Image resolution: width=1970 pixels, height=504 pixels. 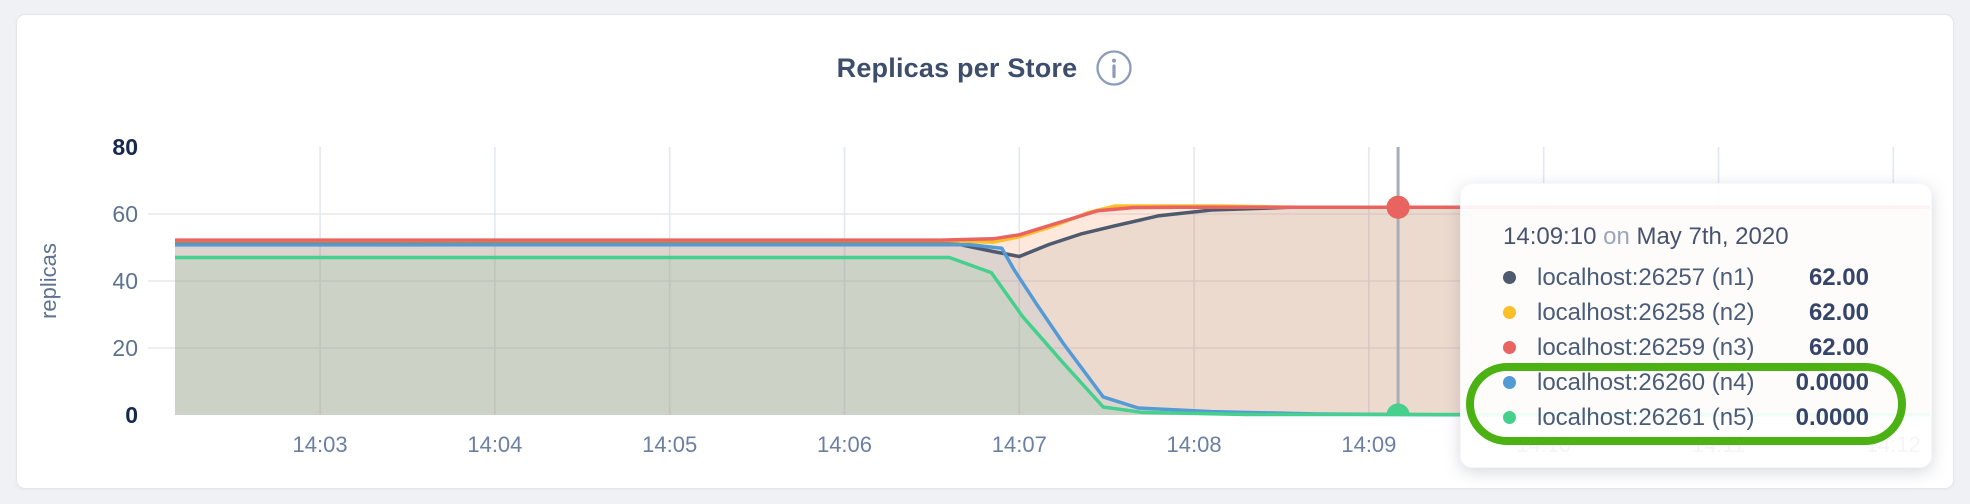 I want to click on x-tick-label: 14:08, so click(x=1194, y=444).